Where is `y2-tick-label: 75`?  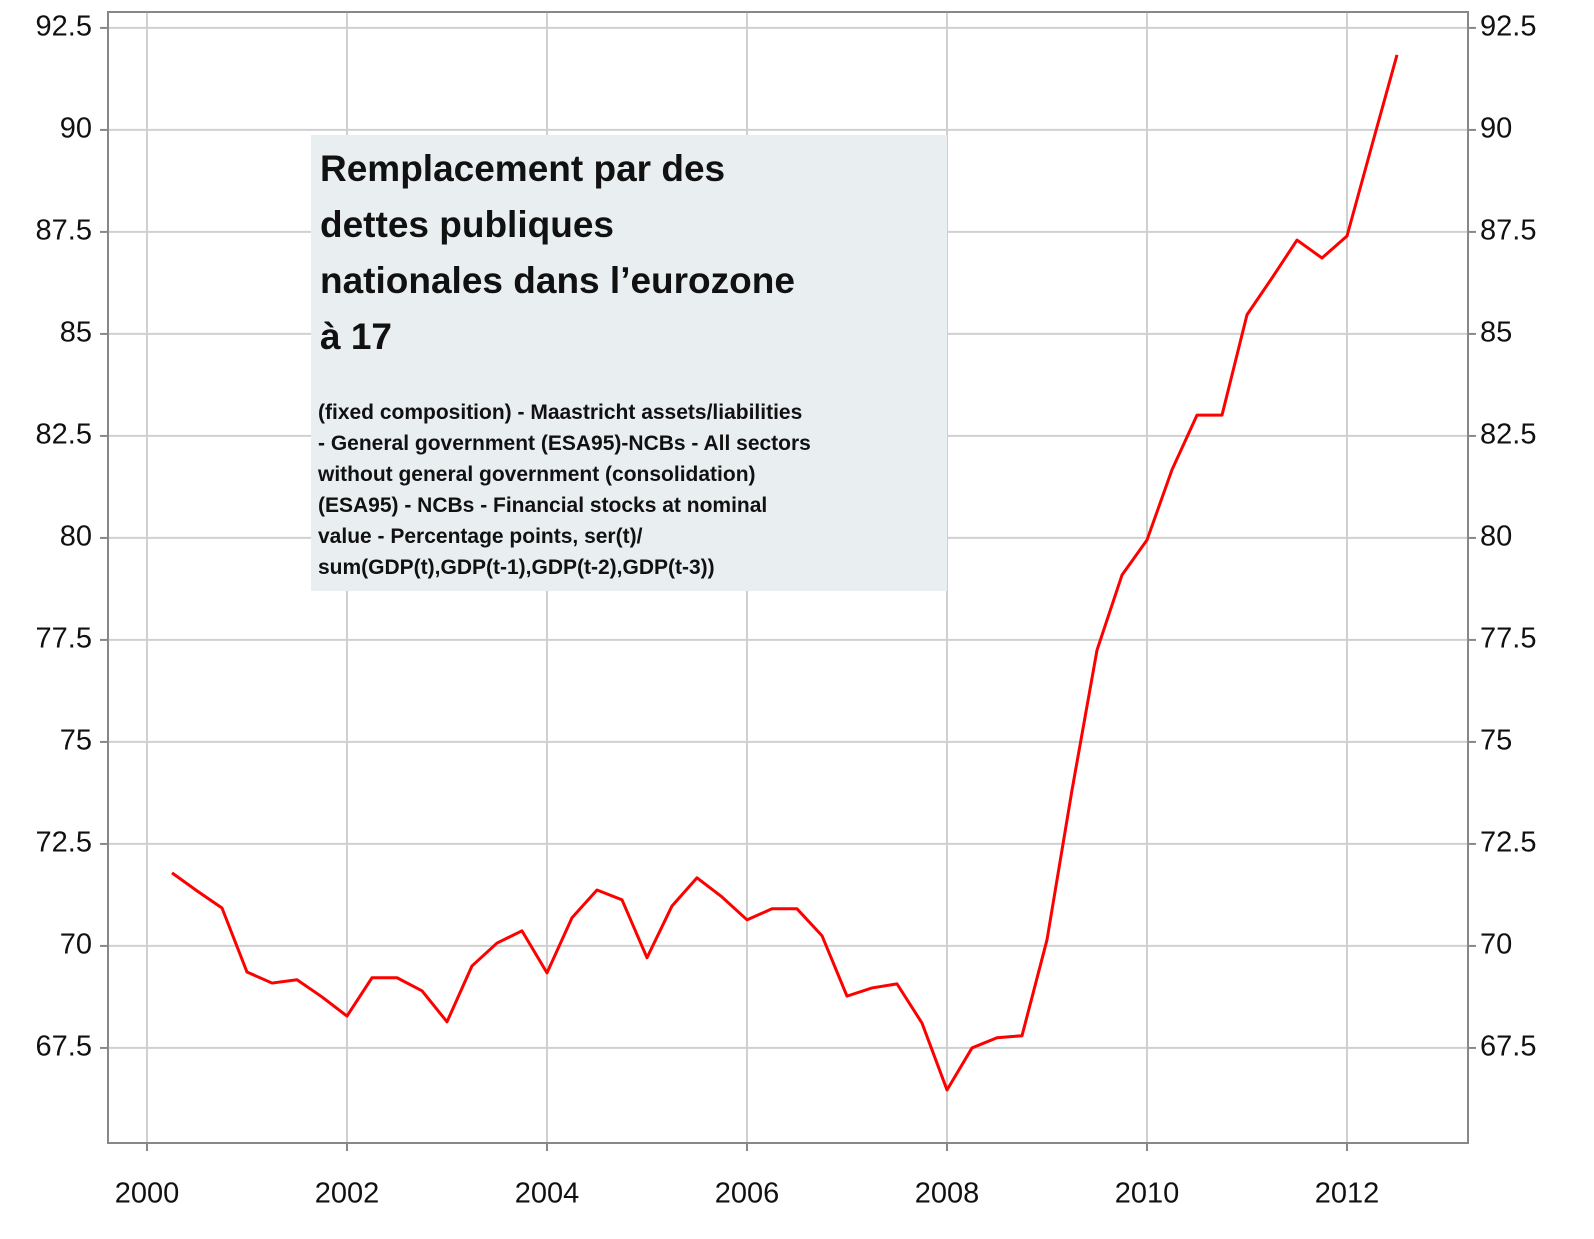
y2-tick-label: 75 is located at coordinates (1496, 741).